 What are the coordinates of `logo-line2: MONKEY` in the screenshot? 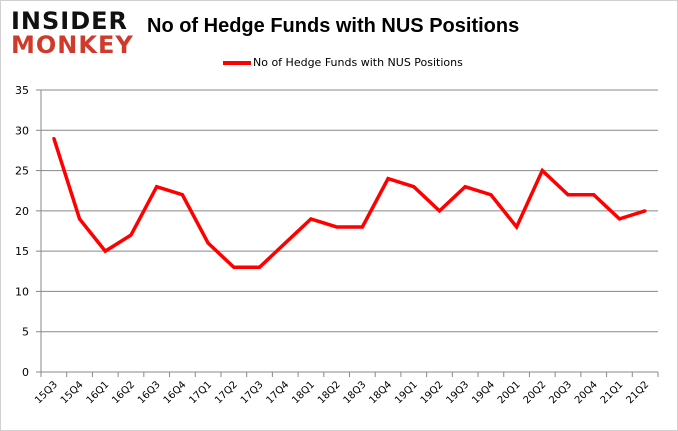 It's located at (72, 45).